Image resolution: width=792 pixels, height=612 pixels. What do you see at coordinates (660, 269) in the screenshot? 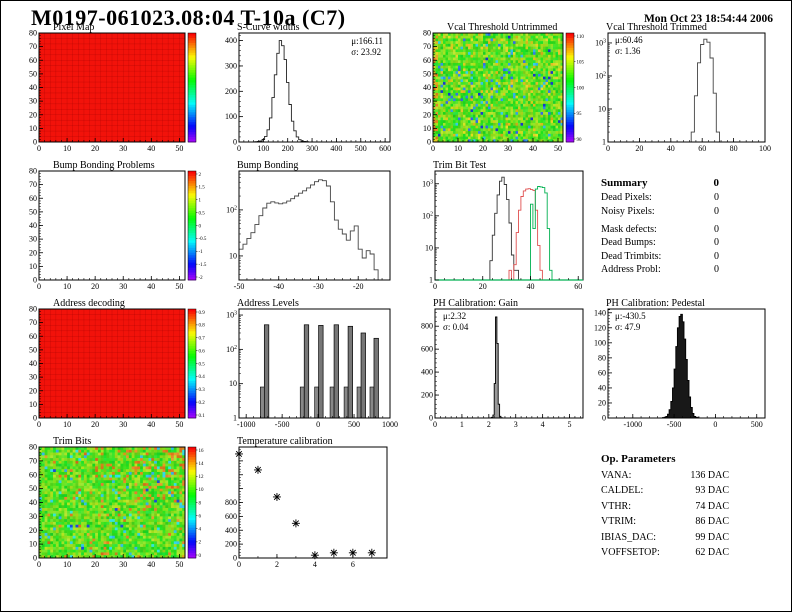
I see `summary-row: Address Probl: 0` at bounding box center [660, 269].